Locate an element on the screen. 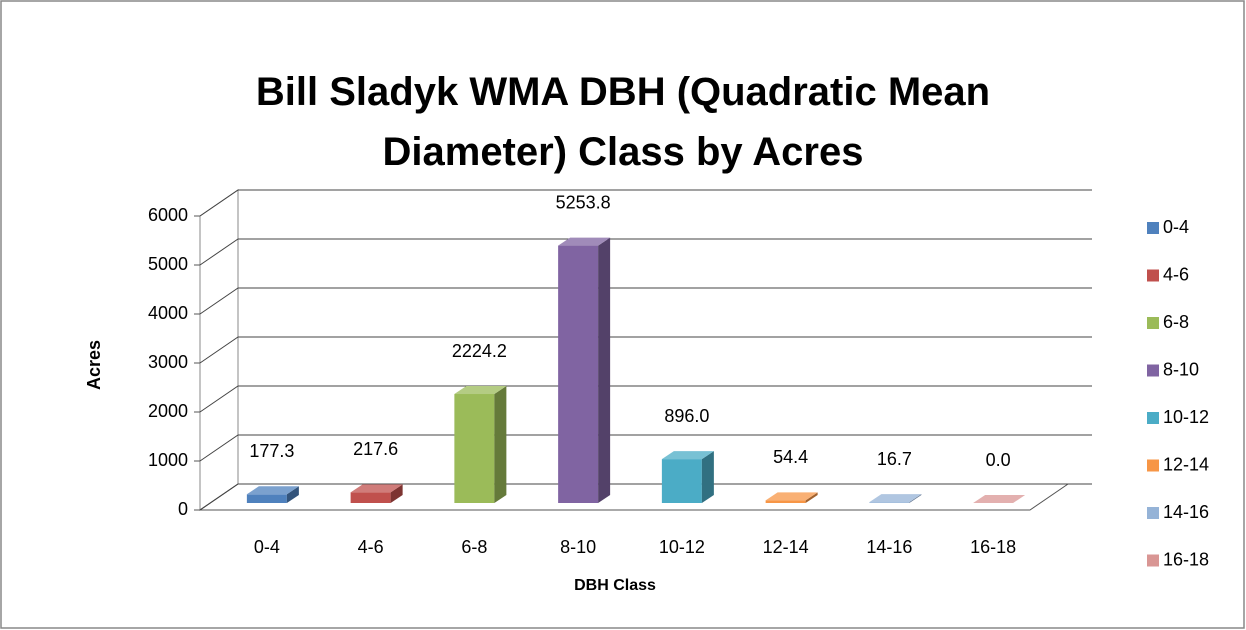 The width and height of the screenshot is (1246, 630). legend-label: 12-14 is located at coordinates (1186, 464).